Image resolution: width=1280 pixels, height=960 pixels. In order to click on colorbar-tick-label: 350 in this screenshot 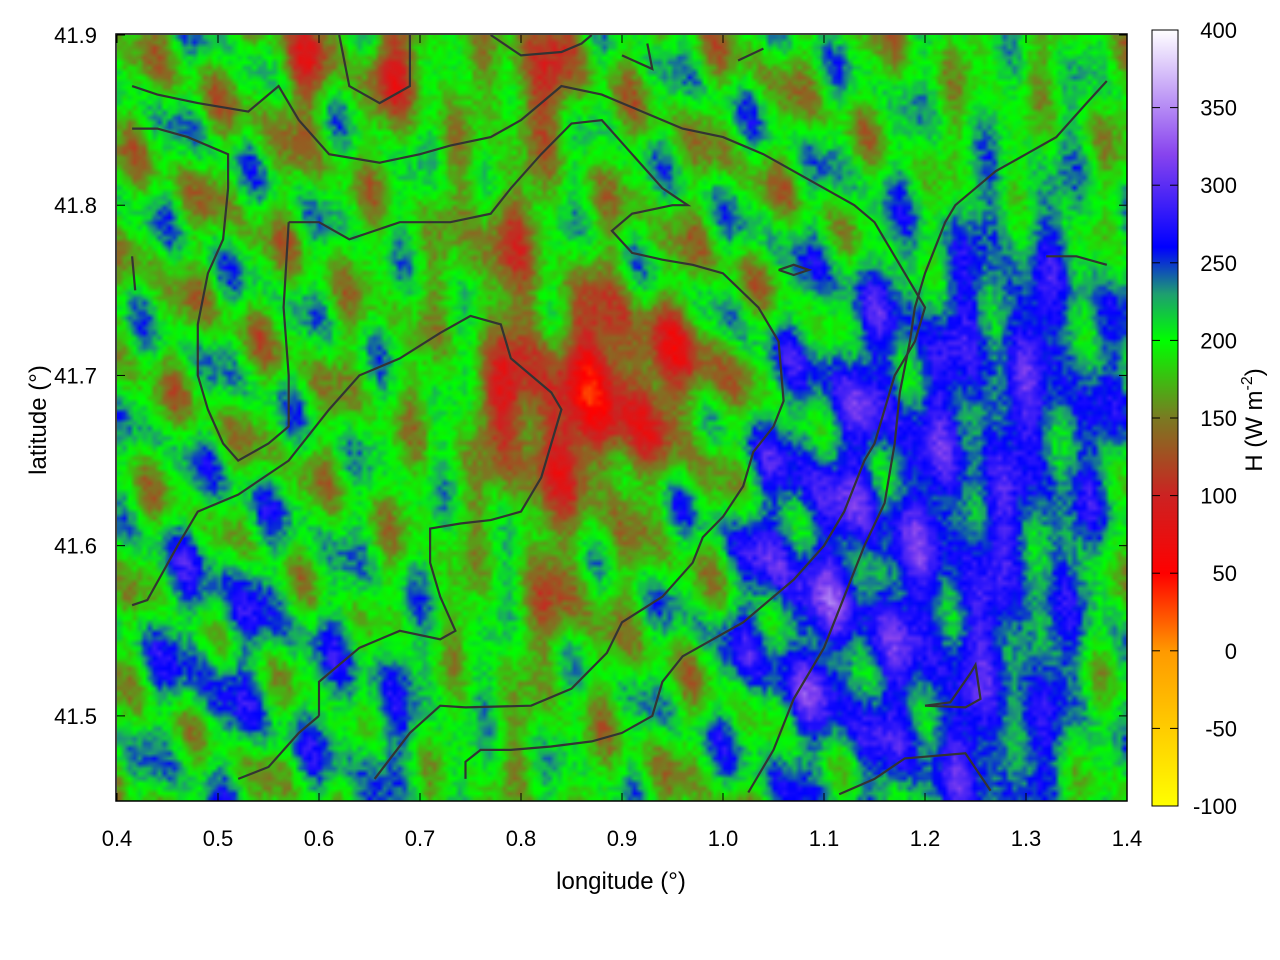, I will do `click(1218, 108)`.